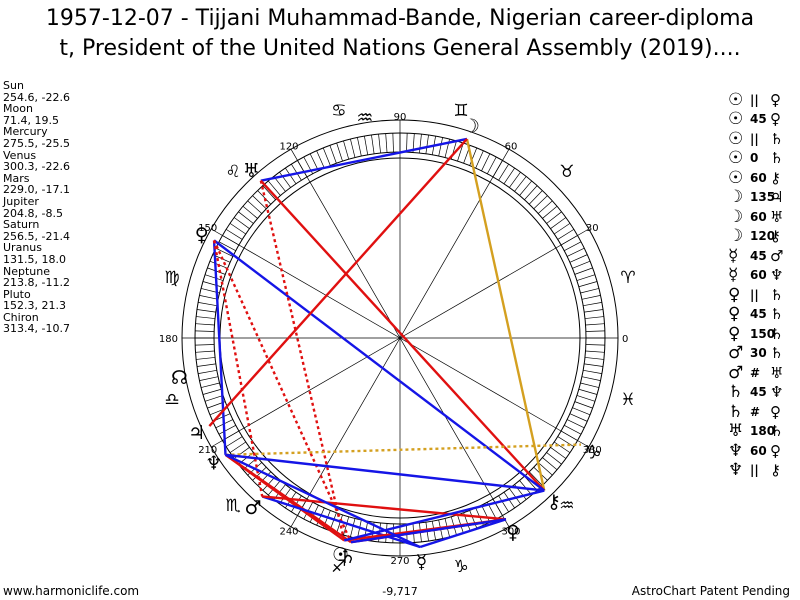 Image resolution: width=800 pixels, height=600 pixels. What do you see at coordinates (202, 235) in the screenshot?
I see `pluto-glyph: ♀` at bounding box center [202, 235].